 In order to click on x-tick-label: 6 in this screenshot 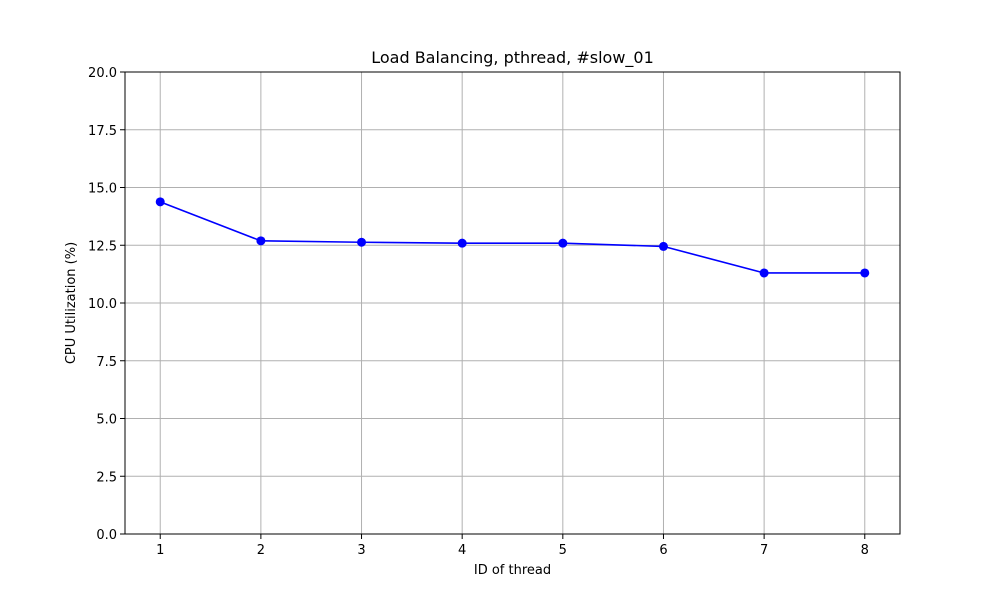, I will do `click(663, 550)`.